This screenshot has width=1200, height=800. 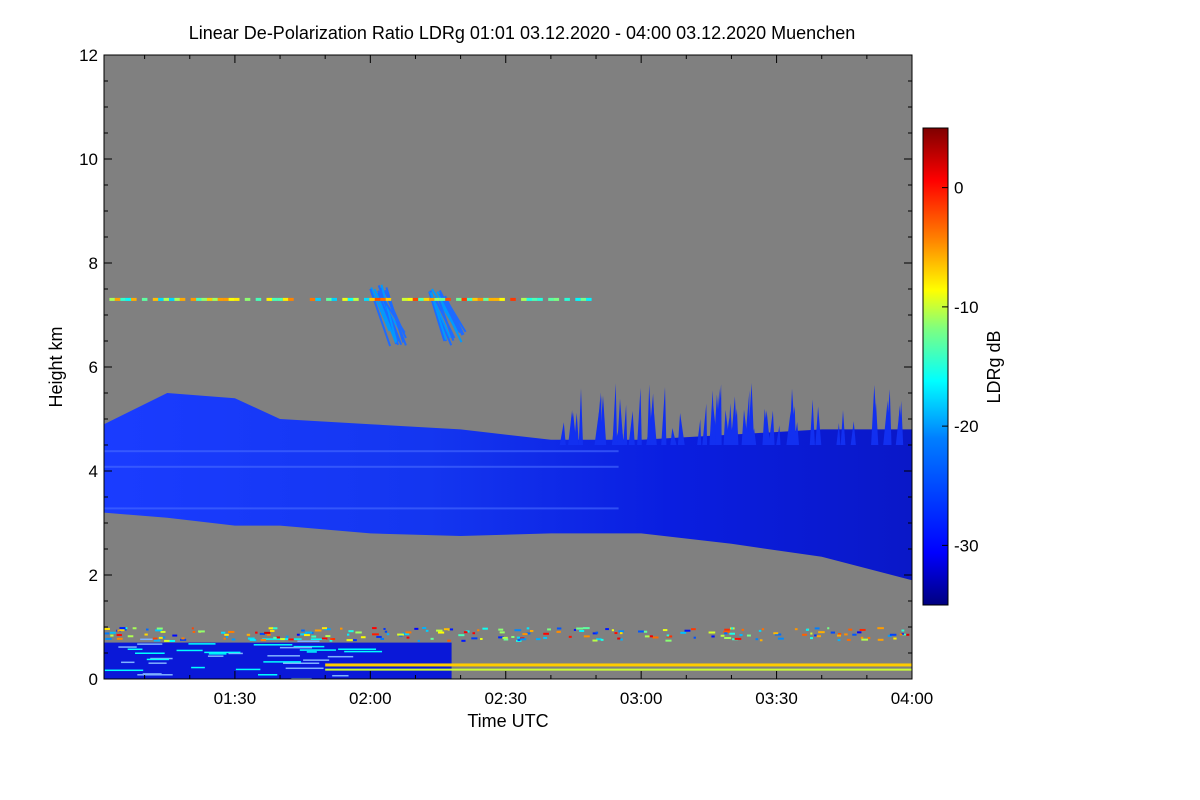 I want to click on colorbar-tick-label: -30, so click(x=966, y=545).